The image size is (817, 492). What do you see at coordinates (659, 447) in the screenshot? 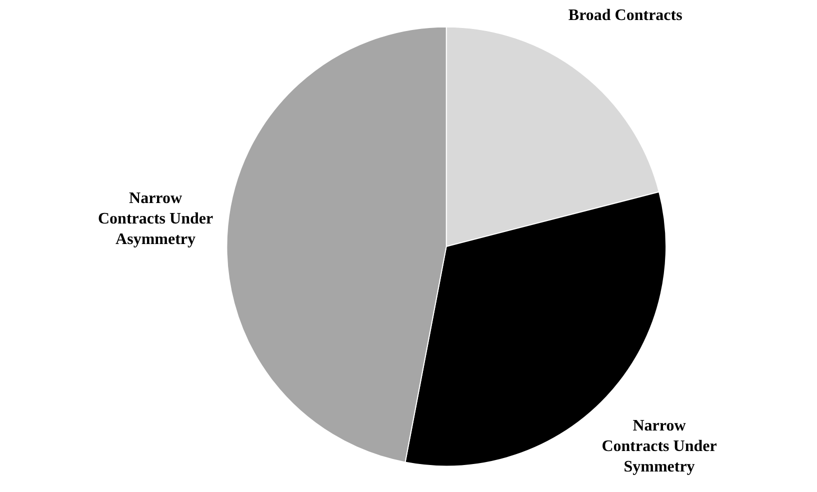
I see `slice-label: Narrow Contracts Under Symmetry` at bounding box center [659, 447].